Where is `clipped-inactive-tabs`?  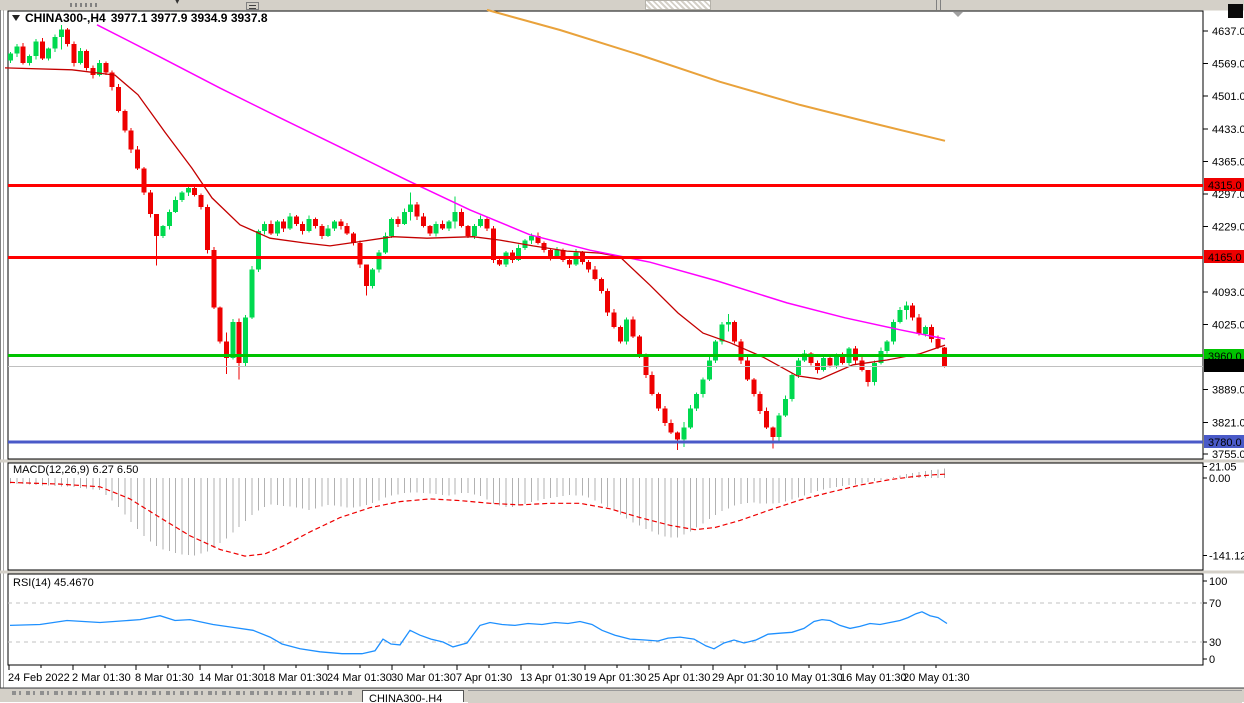 clipped-inactive-tabs is located at coordinates (183, 693).